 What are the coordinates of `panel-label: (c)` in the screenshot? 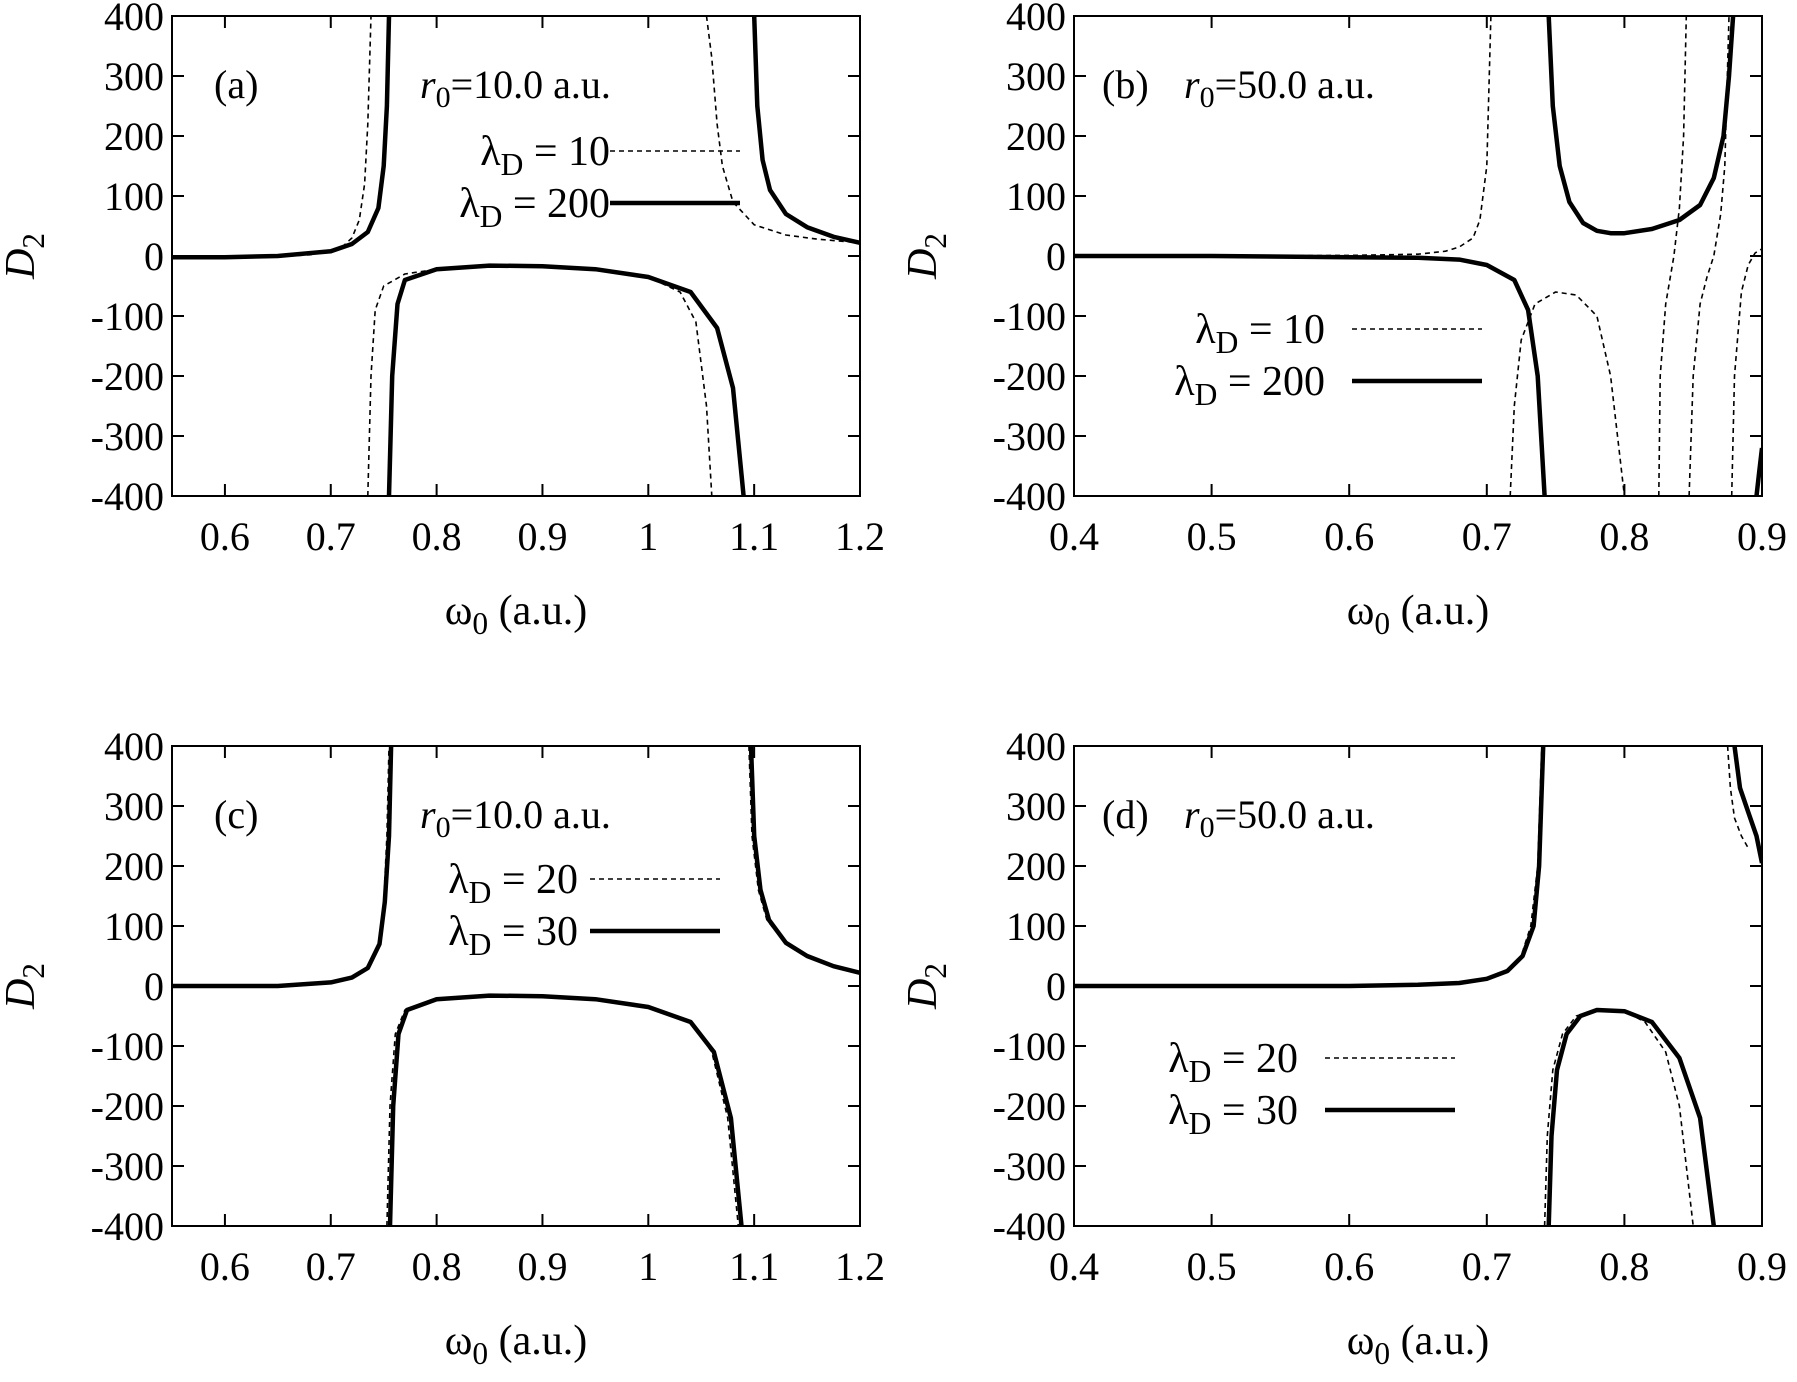 It's located at (236, 814).